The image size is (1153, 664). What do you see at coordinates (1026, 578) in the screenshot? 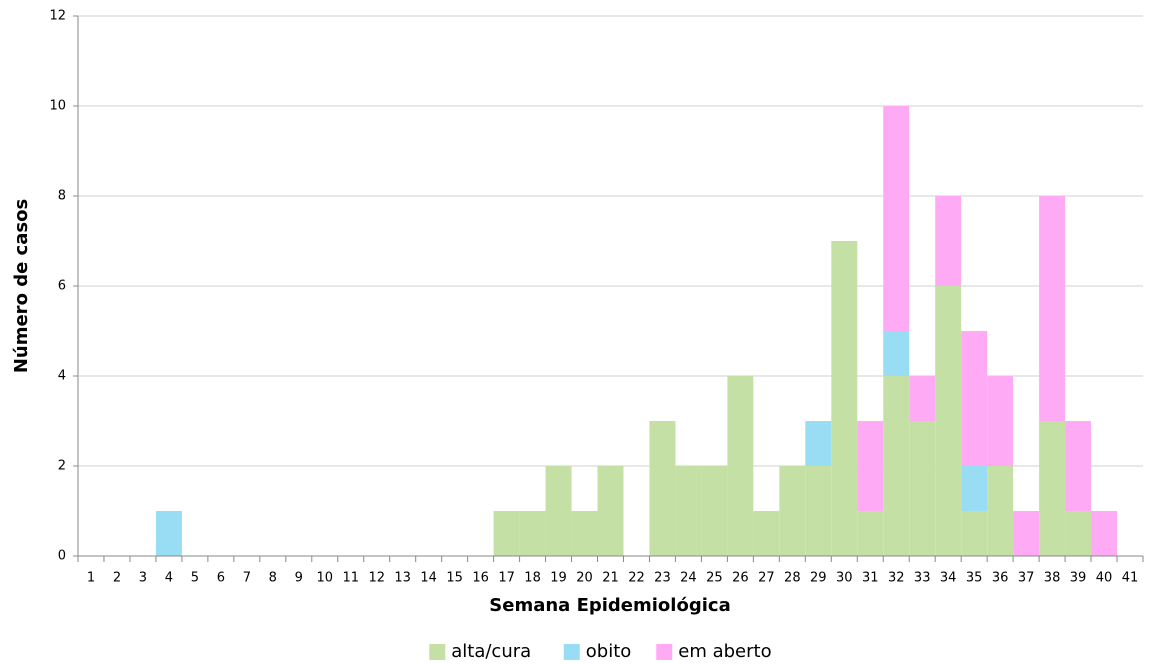
I see `x-tick-label: 37` at bounding box center [1026, 578].